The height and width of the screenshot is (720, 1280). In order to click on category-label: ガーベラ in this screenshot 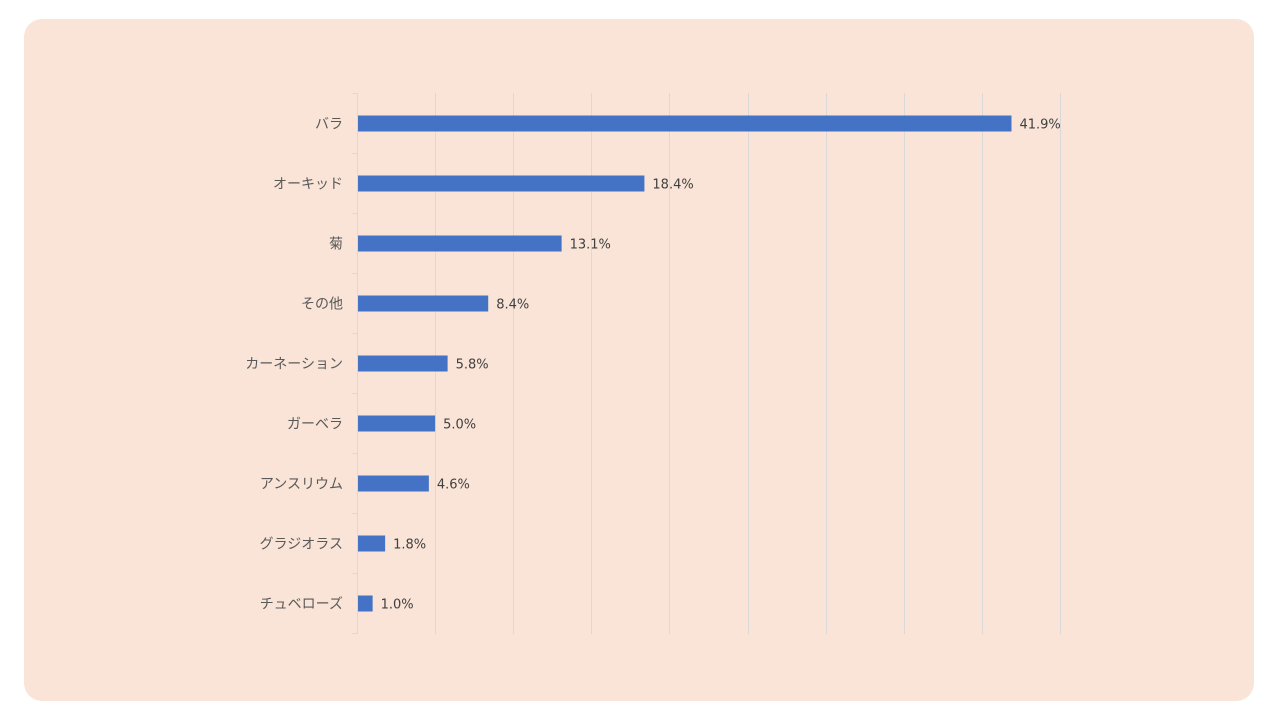, I will do `click(315, 425)`.